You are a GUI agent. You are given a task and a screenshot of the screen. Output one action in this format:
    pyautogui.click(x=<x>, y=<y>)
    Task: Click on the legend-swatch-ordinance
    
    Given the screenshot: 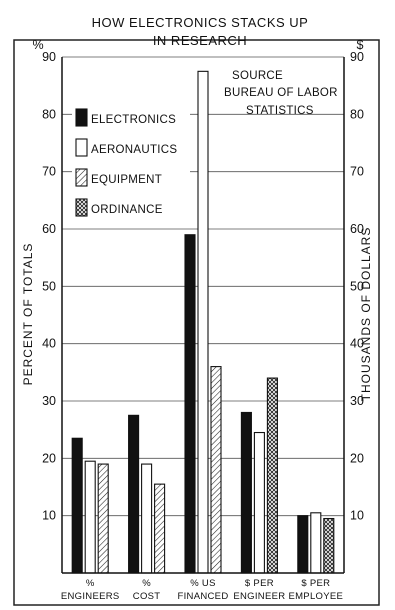 What is the action you would take?
    pyautogui.click(x=81, y=207)
    